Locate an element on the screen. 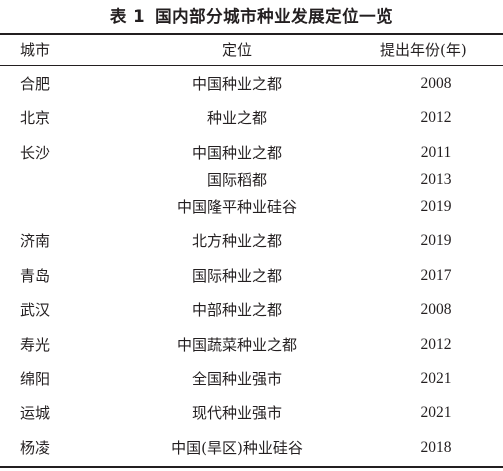 The height and width of the screenshot is (471, 503). header-rule is located at coordinates (251, 65).